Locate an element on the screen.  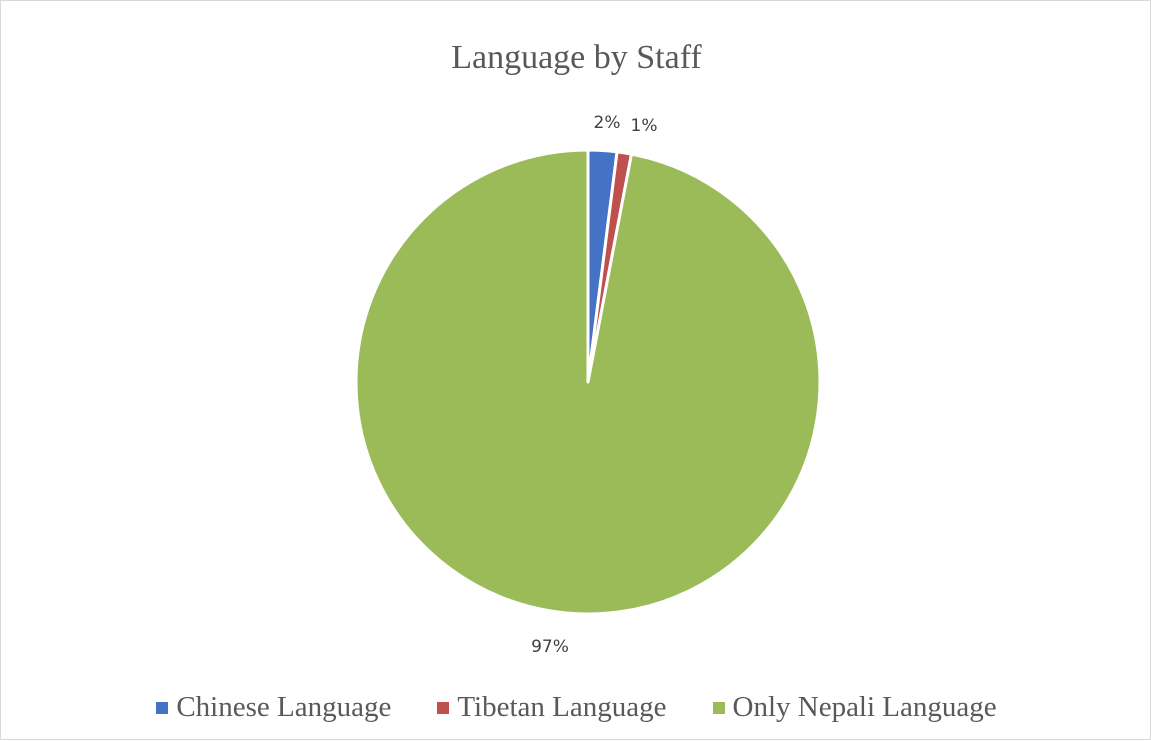
data-label-tibetan: 1% is located at coordinates (644, 126).